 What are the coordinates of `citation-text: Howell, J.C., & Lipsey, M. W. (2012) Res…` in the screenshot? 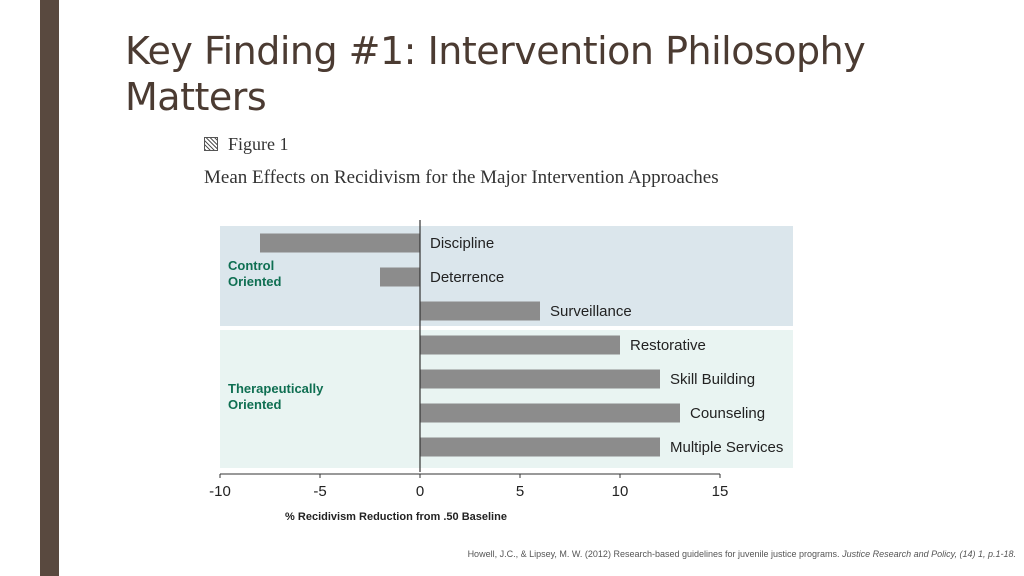 It's located at (653, 554).